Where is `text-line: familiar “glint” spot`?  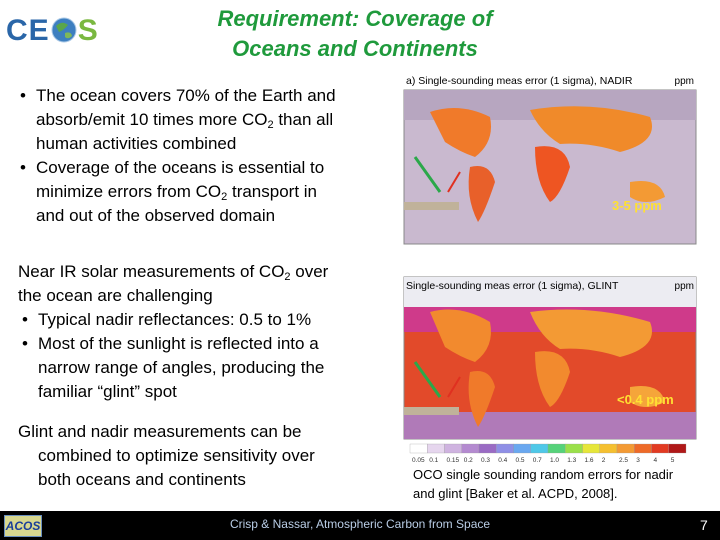
text-line: familiar “glint” spot is located at coordinates (107, 392).